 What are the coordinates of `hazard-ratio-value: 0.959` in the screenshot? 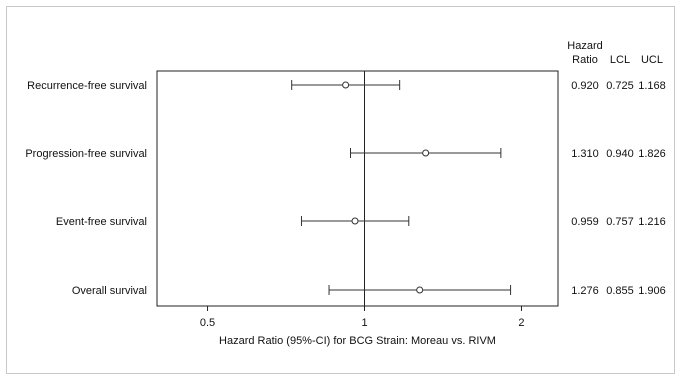 It's located at (585, 222).